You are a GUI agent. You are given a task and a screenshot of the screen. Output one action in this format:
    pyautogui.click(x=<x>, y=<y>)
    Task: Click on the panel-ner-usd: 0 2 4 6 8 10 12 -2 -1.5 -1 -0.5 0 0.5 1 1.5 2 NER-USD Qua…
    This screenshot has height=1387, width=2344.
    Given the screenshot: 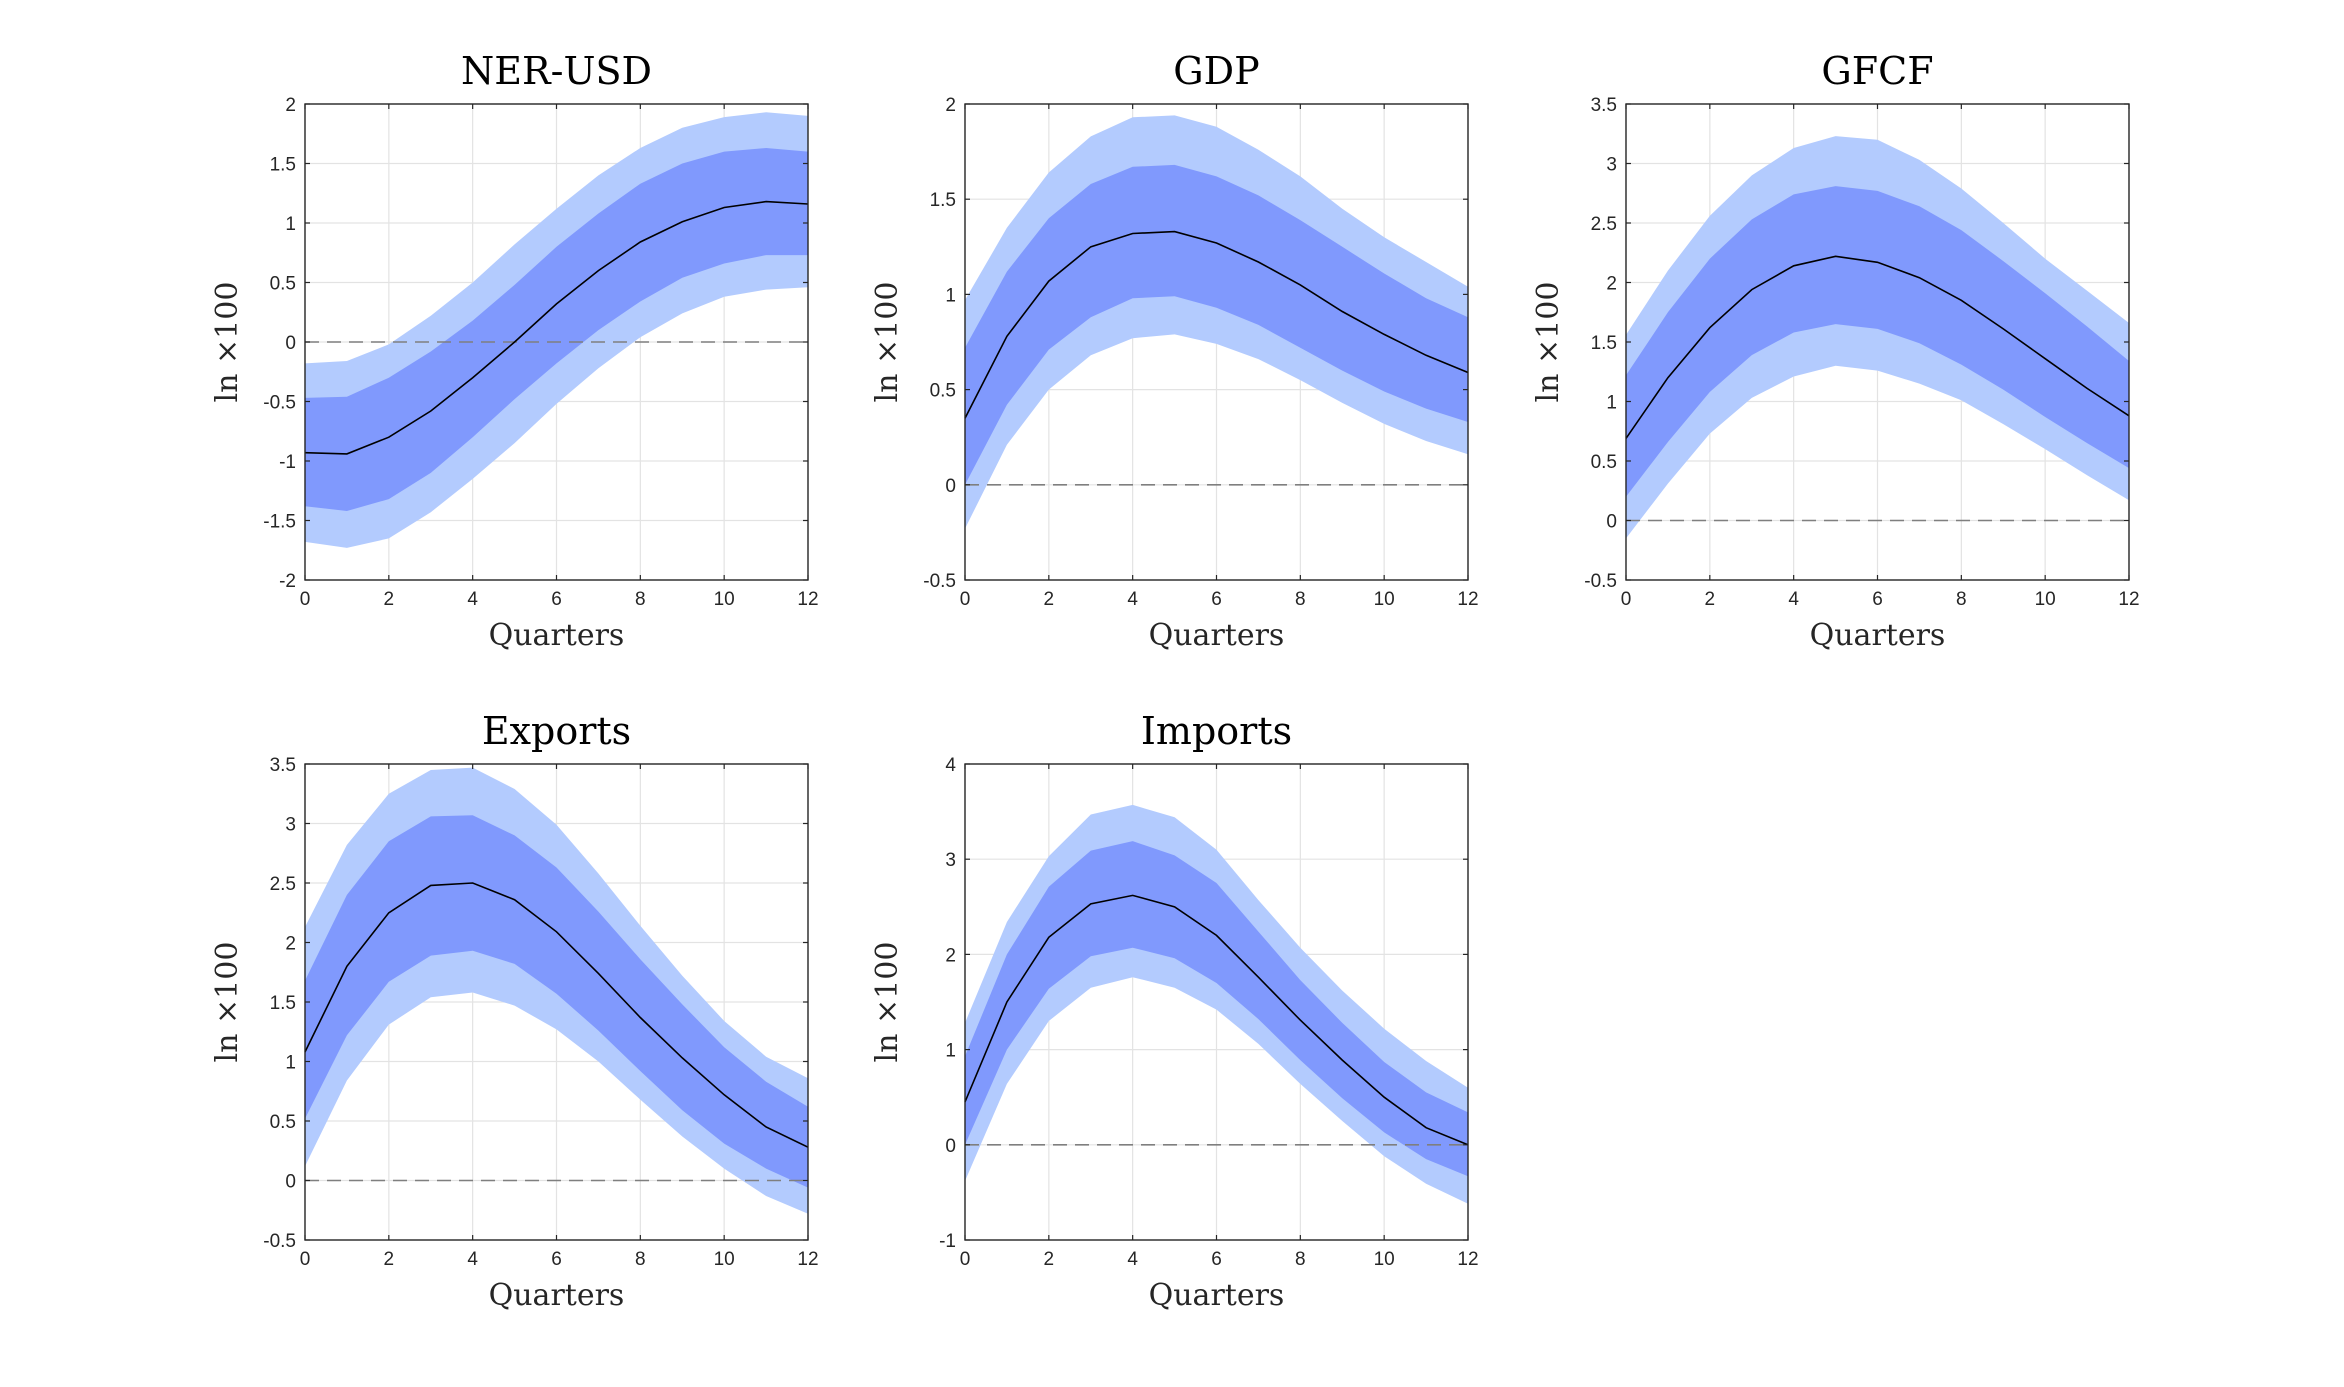 What is the action you would take?
    pyautogui.click(x=514, y=351)
    